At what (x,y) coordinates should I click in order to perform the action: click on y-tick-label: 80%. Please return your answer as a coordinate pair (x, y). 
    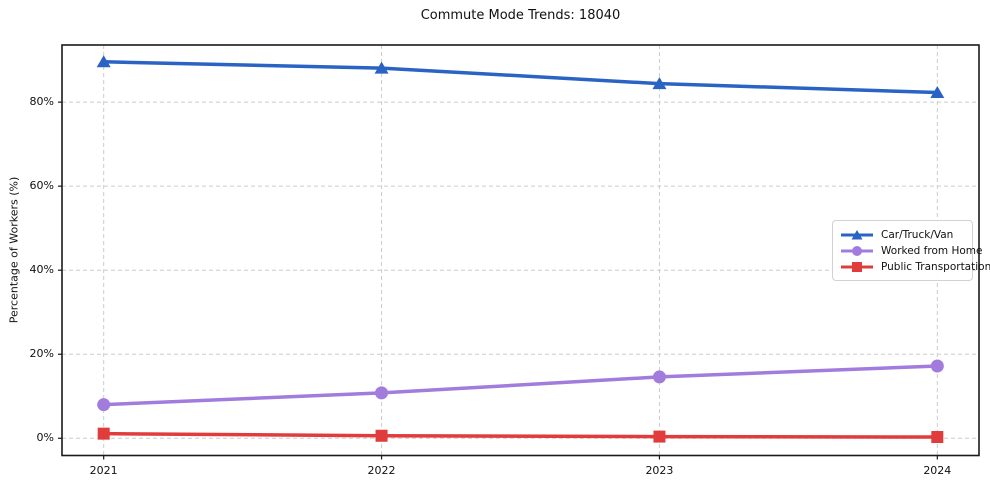
    Looking at the image, I should click on (41, 102).